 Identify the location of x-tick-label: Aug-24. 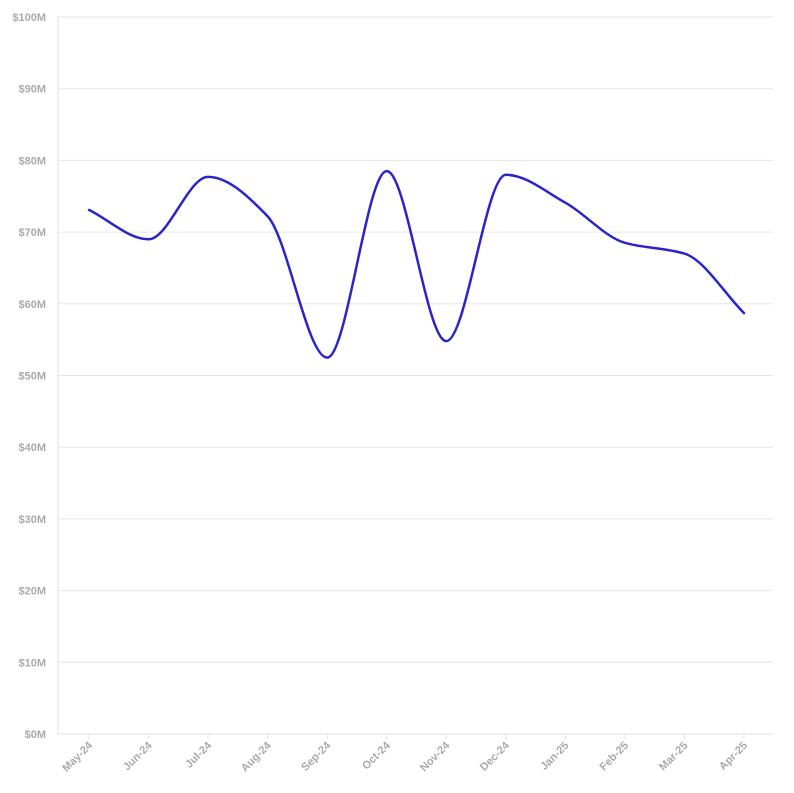
(256, 756).